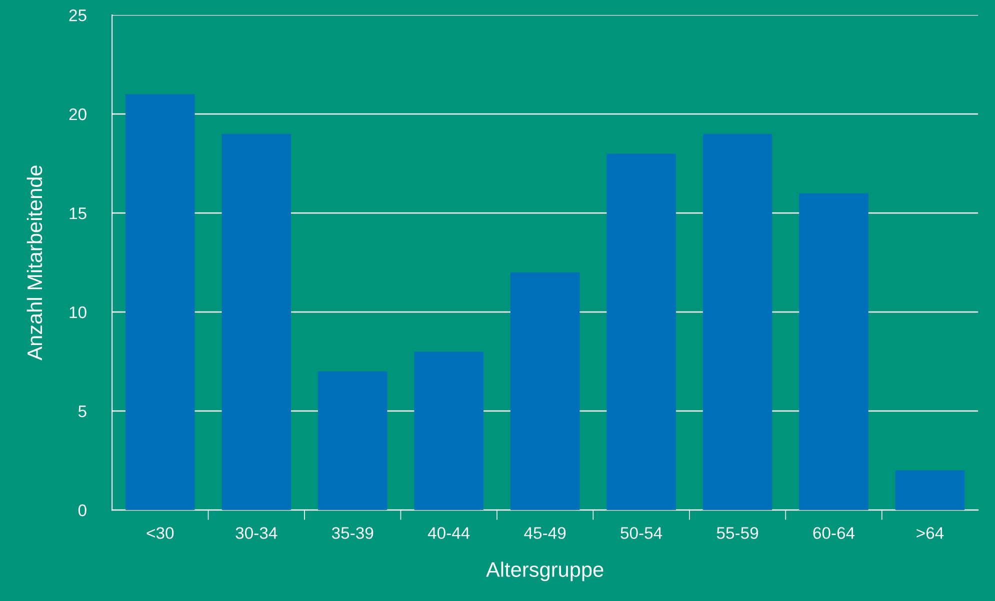 Image resolution: width=995 pixels, height=601 pixels. What do you see at coordinates (737, 533) in the screenshot?
I see `x-tick-label: 55-59` at bounding box center [737, 533].